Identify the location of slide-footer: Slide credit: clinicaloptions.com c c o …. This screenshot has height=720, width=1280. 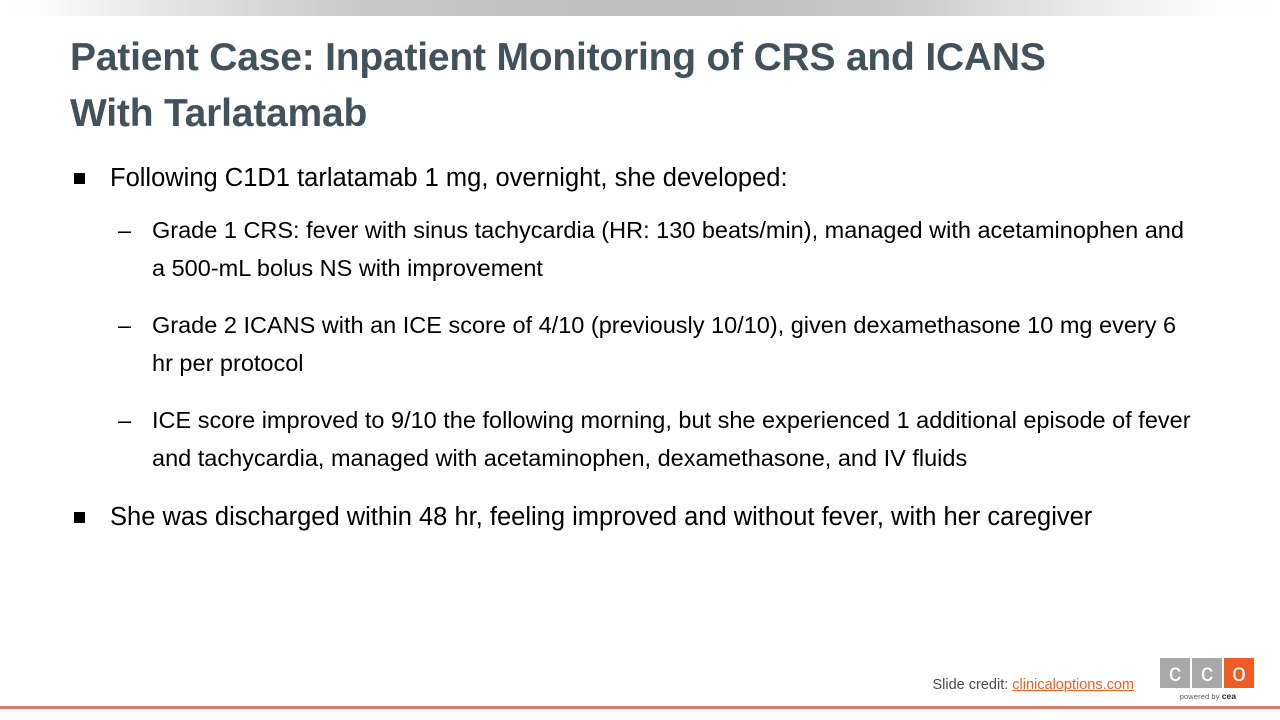
(640, 689).